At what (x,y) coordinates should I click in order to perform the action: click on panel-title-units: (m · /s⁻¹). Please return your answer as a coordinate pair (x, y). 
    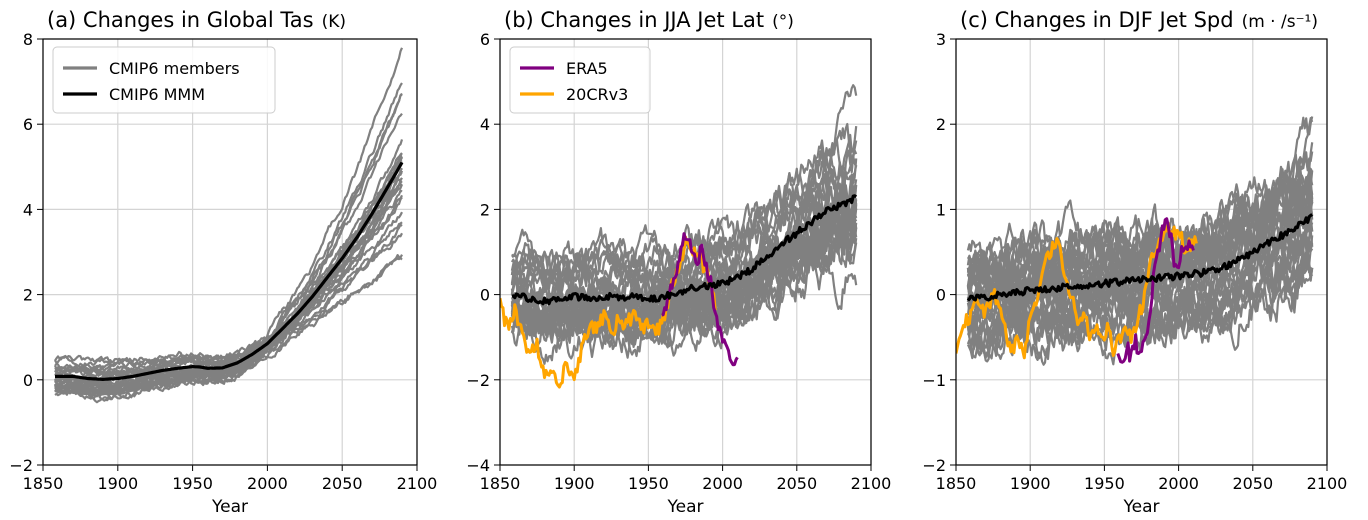
    Looking at the image, I should click on (1280, 22).